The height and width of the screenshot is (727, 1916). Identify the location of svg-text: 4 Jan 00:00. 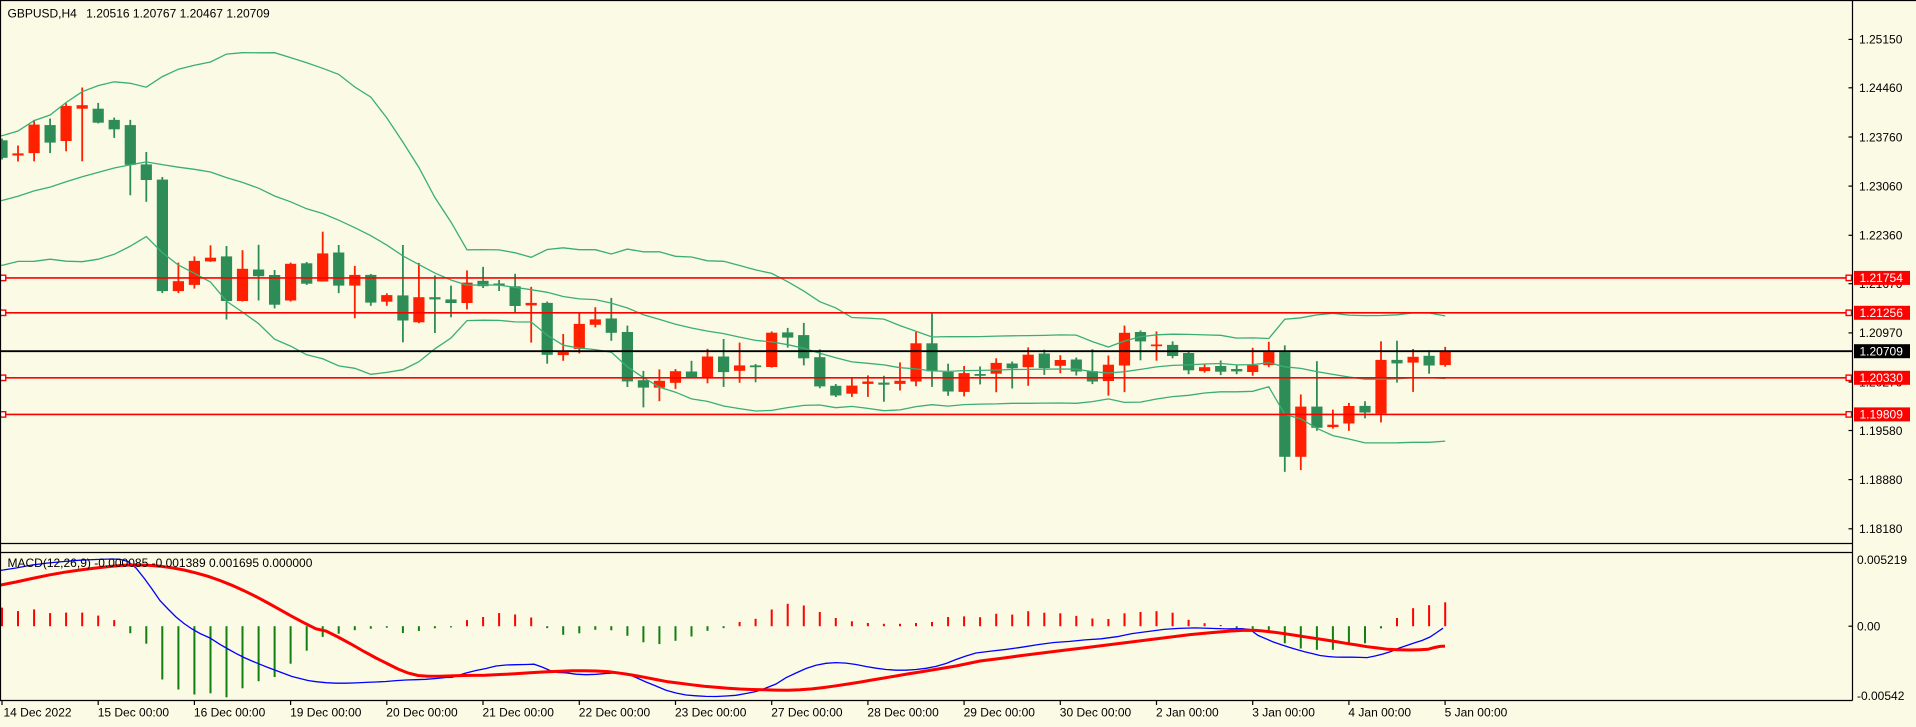
(1379, 713).